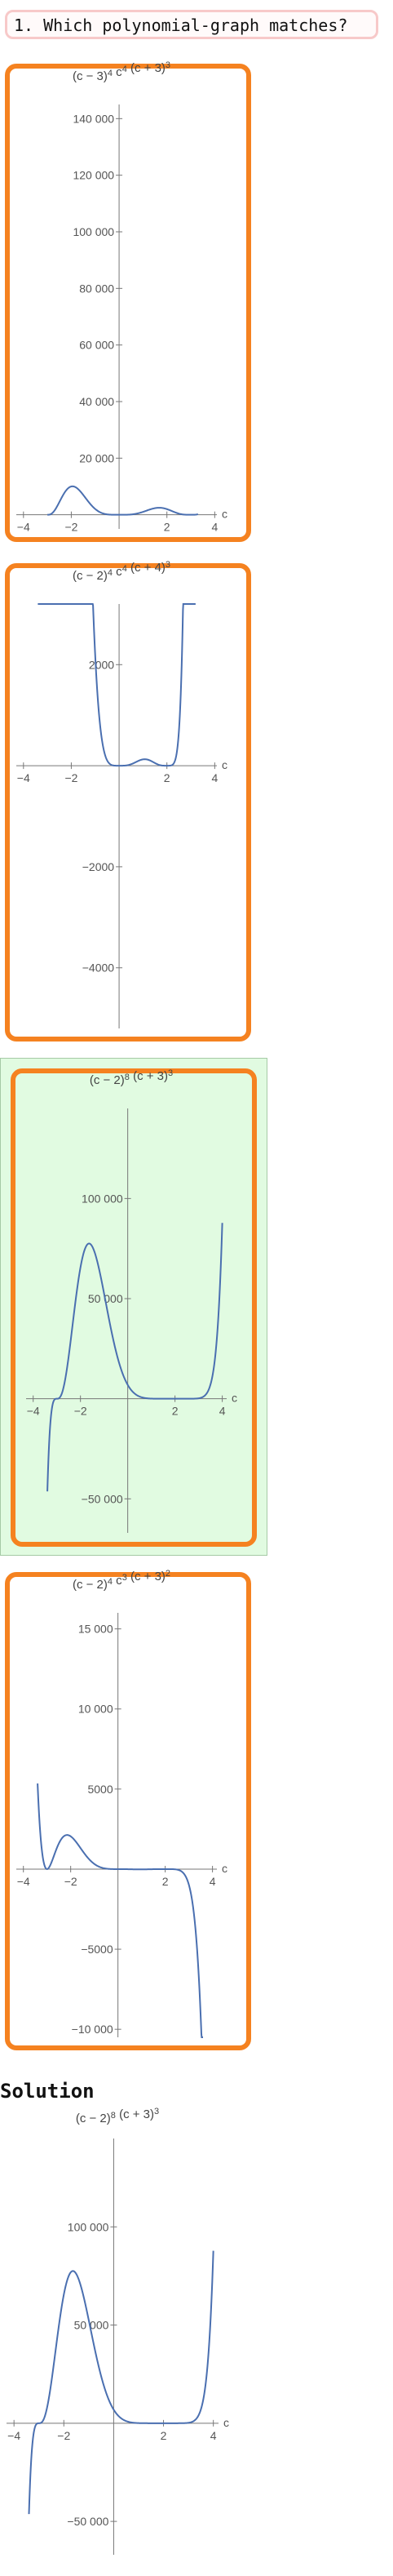  Describe the element at coordinates (47, 2091) in the screenshot. I see `solution-heading: Solution` at that location.